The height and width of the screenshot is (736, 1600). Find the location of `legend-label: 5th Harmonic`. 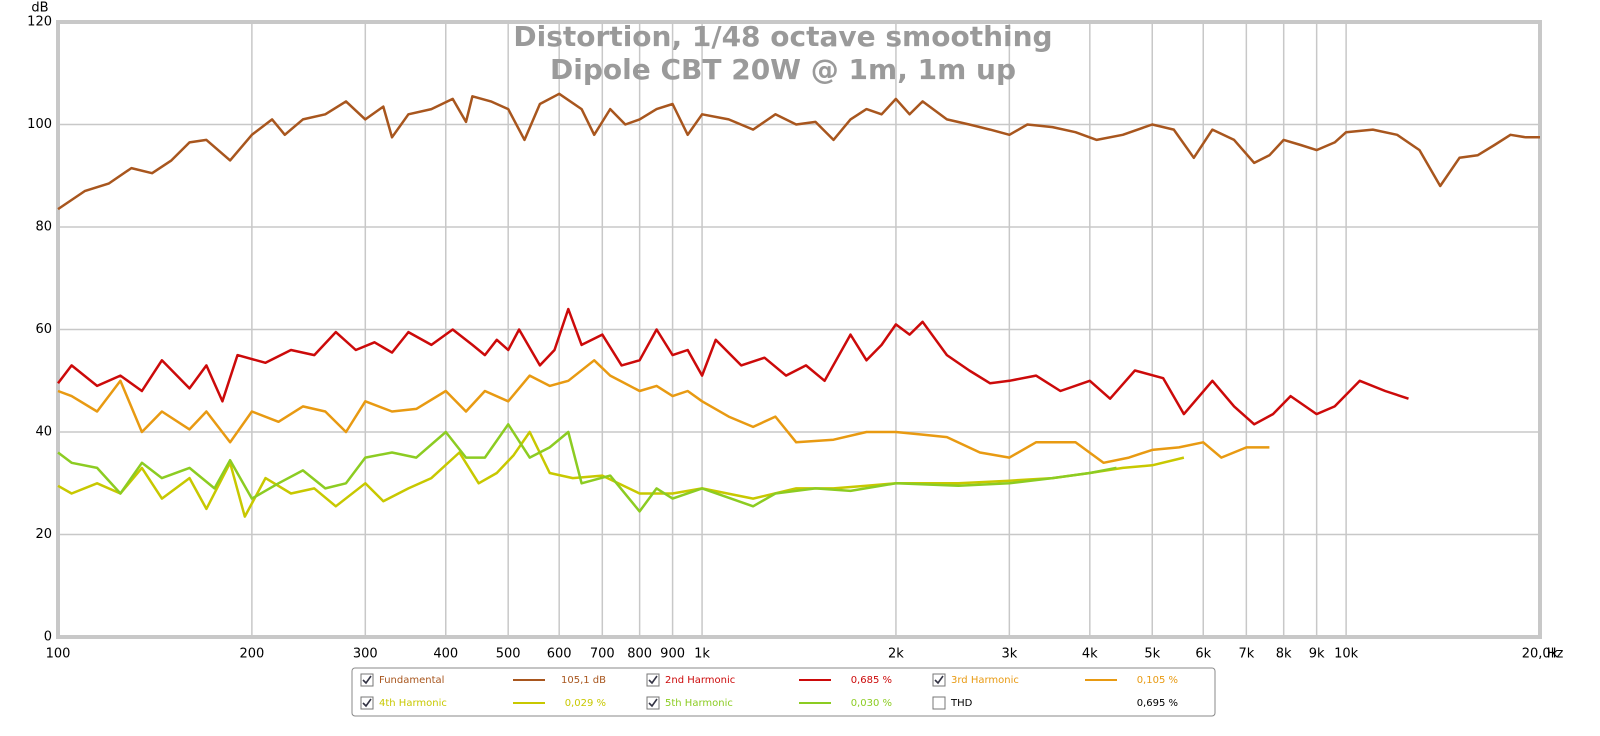

legend-label: 5th Harmonic is located at coordinates (699, 703).